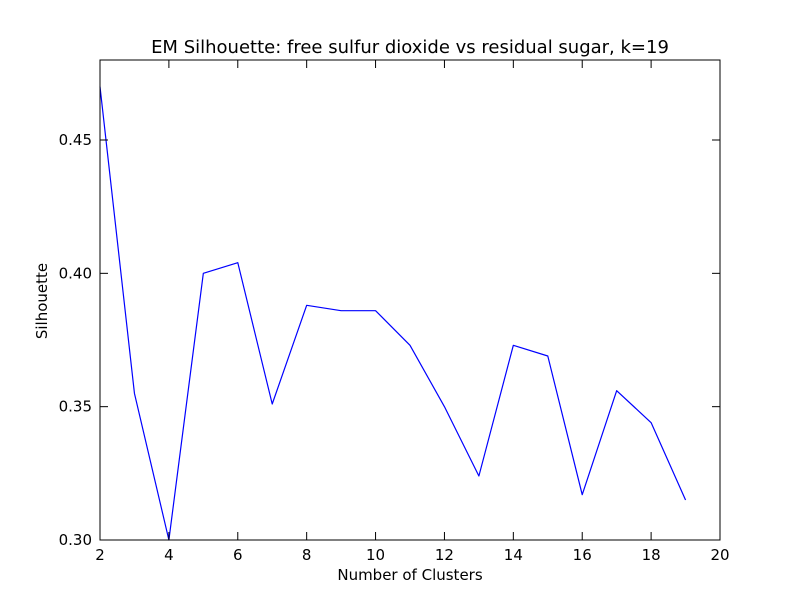 The height and width of the screenshot is (605, 800). I want to click on y-tick-label-1: 0.35, so click(75, 407).